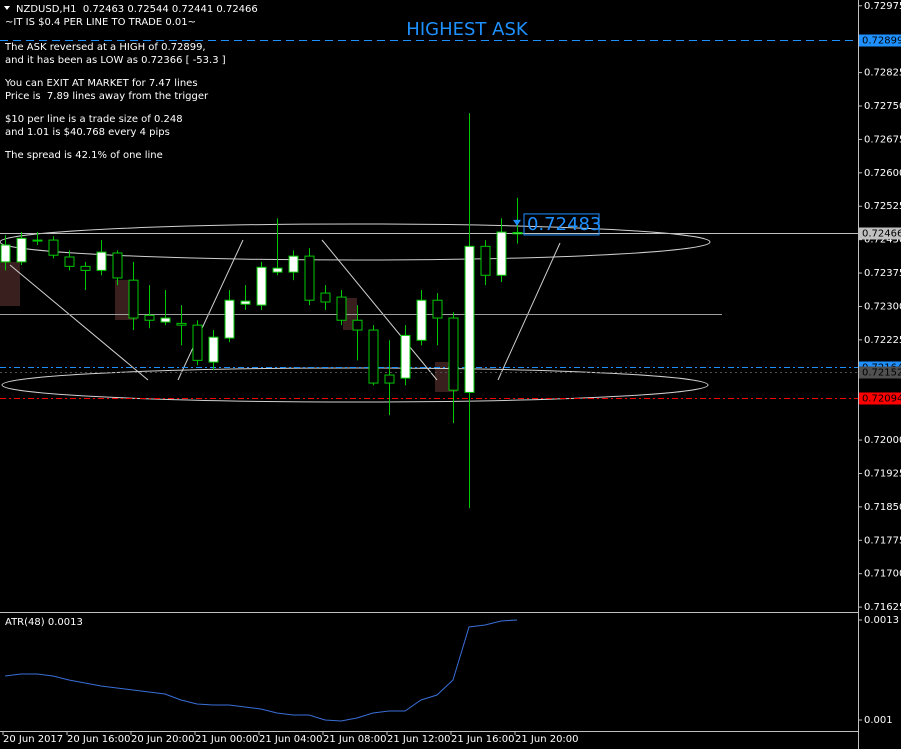 Image resolution: width=901 pixels, height=749 pixels. What do you see at coordinates (101, 83) in the screenshot?
I see `info-line: You can EXIT AT MARKET for 7.47 lines` at bounding box center [101, 83].